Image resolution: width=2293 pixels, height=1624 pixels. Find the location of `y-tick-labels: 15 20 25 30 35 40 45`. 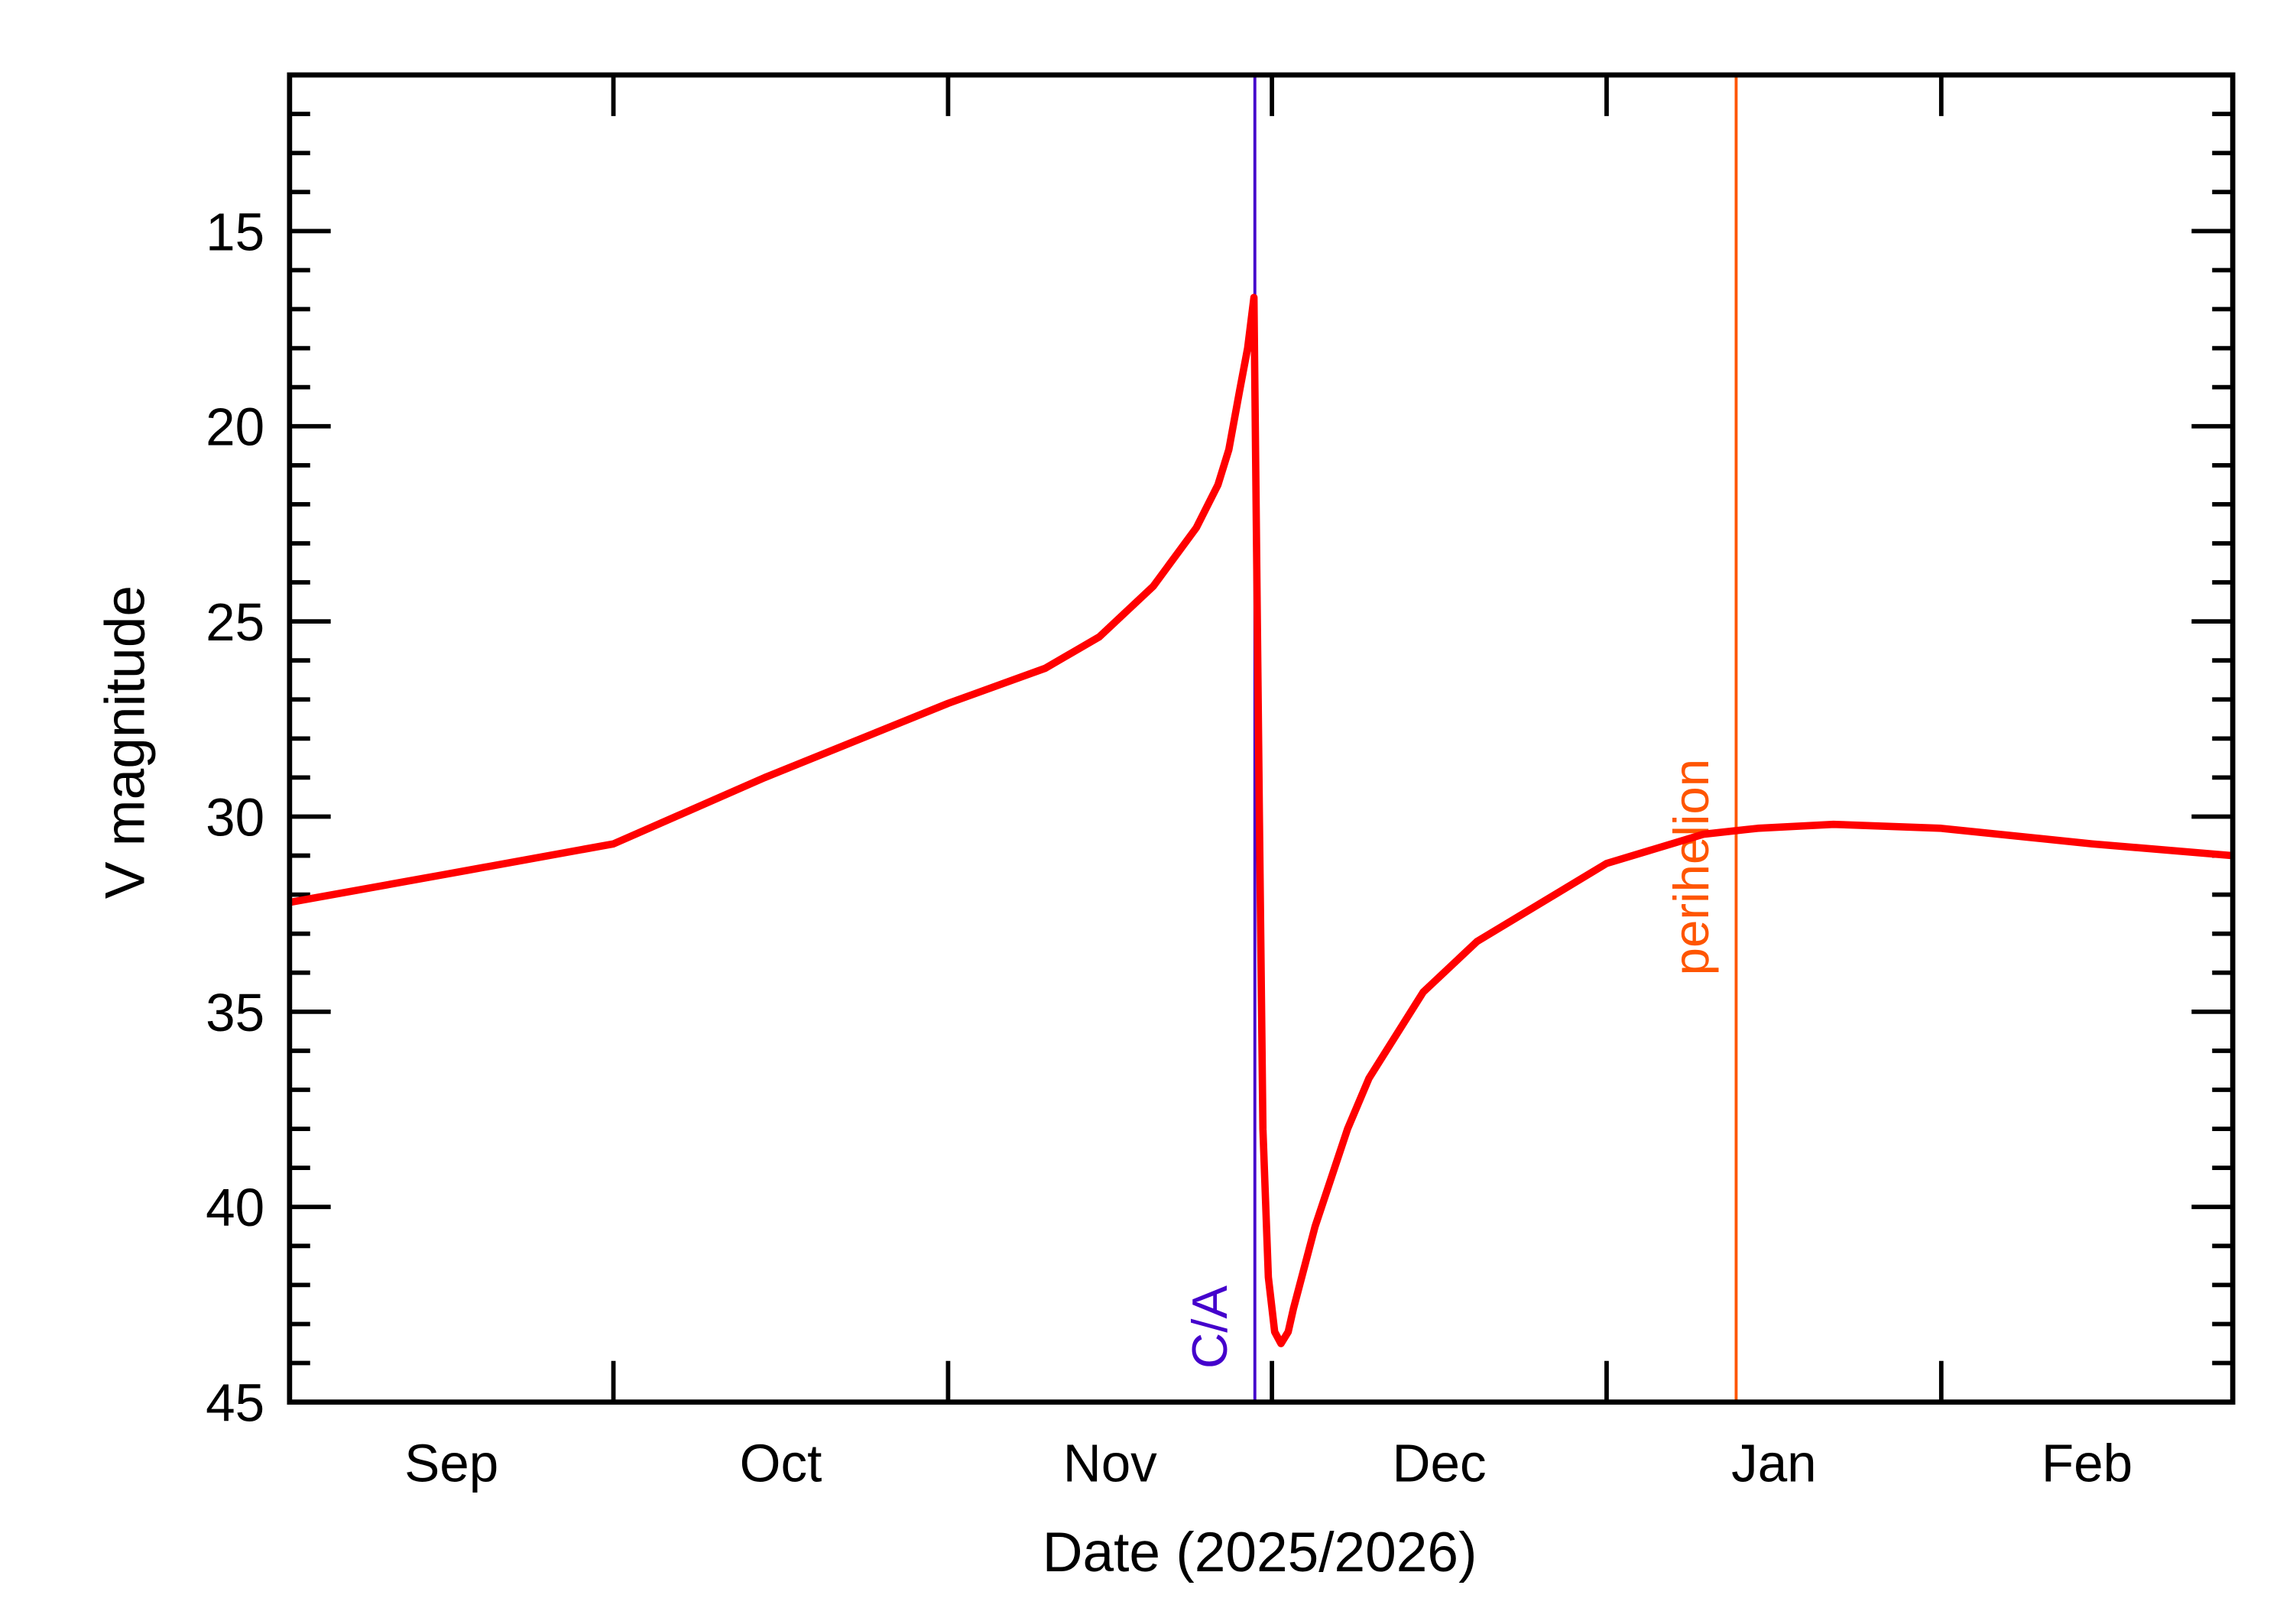

y-tick-labels: 15 20 25 30 35 40 45 is located at coordinates (235, 817).